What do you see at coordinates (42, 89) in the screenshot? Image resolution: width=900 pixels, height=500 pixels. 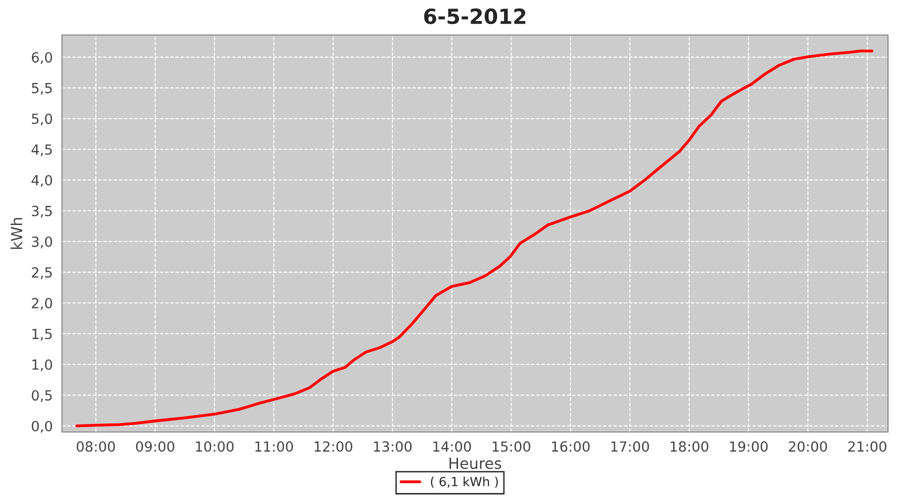 I see `y-tick-label: 5,5` at bounding box center [42, 89].